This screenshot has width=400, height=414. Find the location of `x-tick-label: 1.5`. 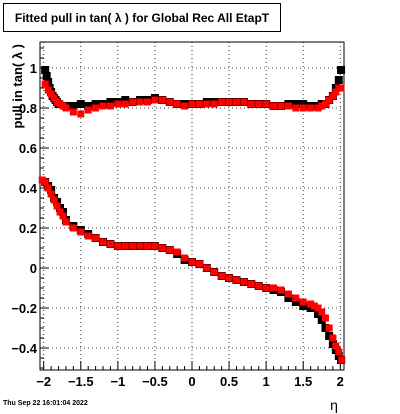

x-tick-label: 1.5 is located at coordinates (303, 381).